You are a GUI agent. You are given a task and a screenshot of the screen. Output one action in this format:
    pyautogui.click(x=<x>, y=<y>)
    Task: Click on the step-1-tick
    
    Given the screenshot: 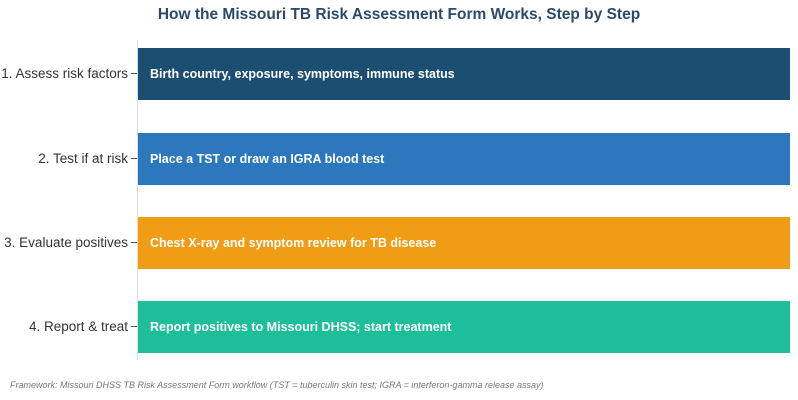 What is the action you would take?
    pyautogui.click(x=134, y=73)
    